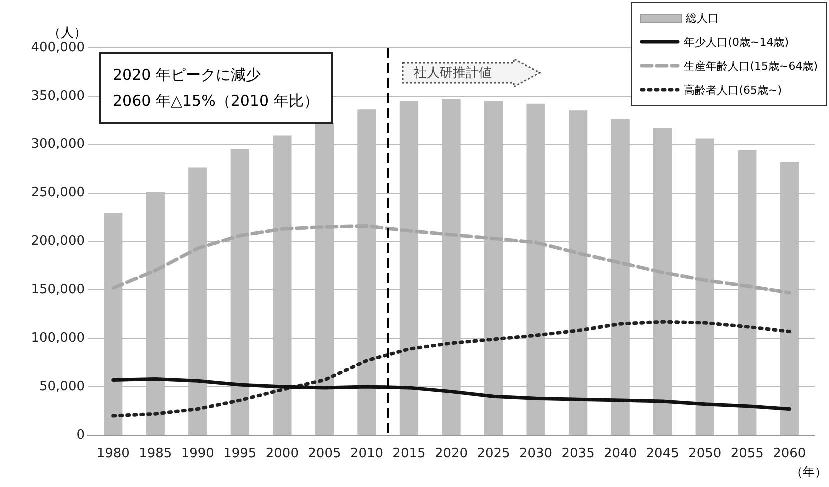 Image resolution: width=829 pixels, height=487 pixels. What do you see at coordinates (703, 18) in the screenshot?
I see `legend-label: 総人口` at bounding box center [703, 18].